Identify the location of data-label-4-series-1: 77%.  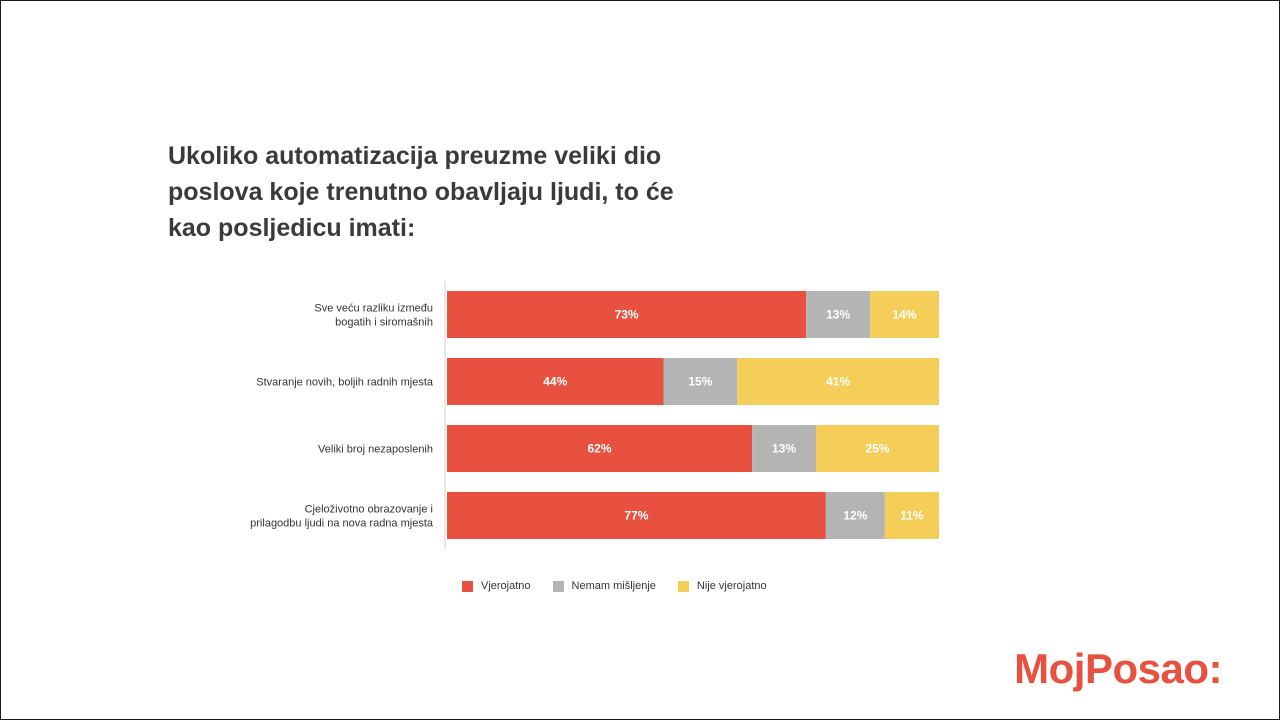
(636, 516).